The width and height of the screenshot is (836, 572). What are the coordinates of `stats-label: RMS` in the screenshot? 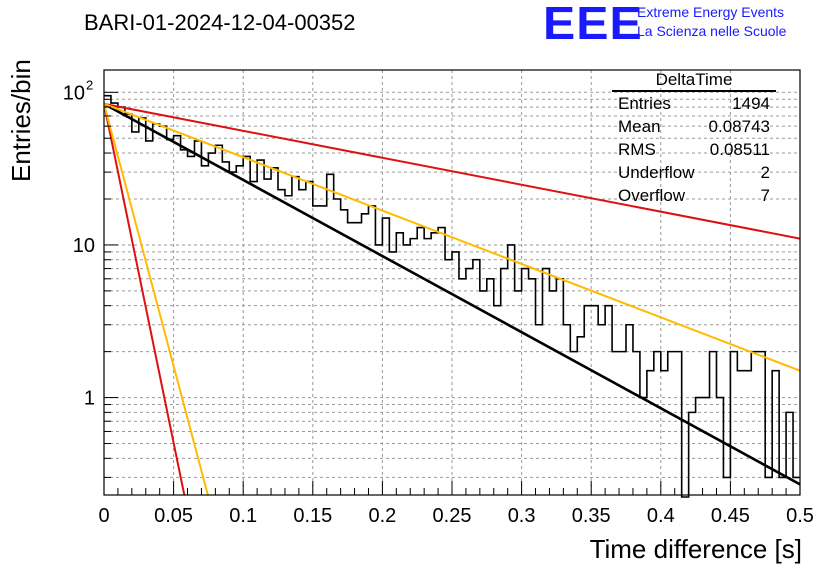 It's located at (637, 149).